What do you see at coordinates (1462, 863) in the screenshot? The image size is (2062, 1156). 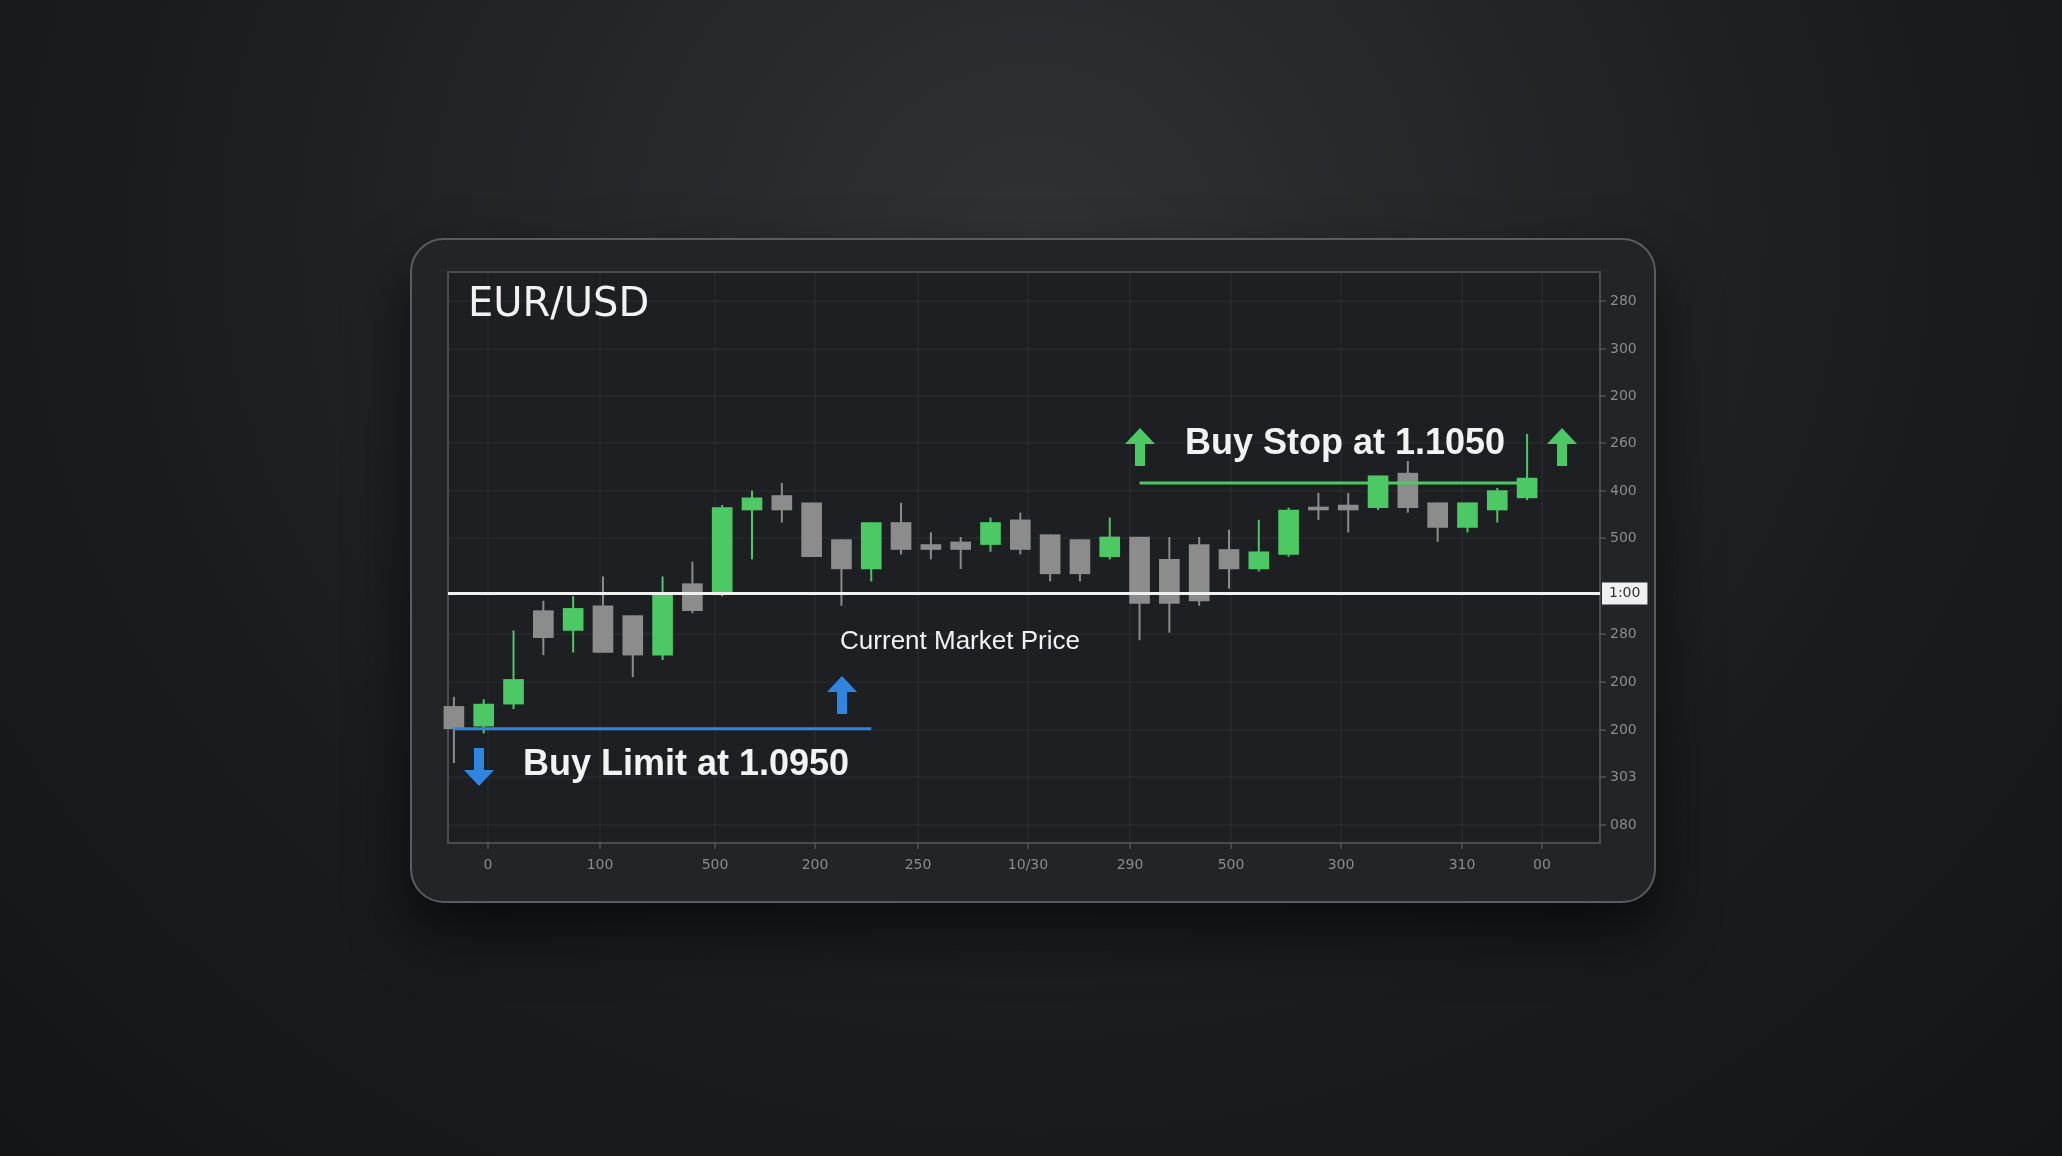 I see `text: 310` at bounding box center [1462, 863].